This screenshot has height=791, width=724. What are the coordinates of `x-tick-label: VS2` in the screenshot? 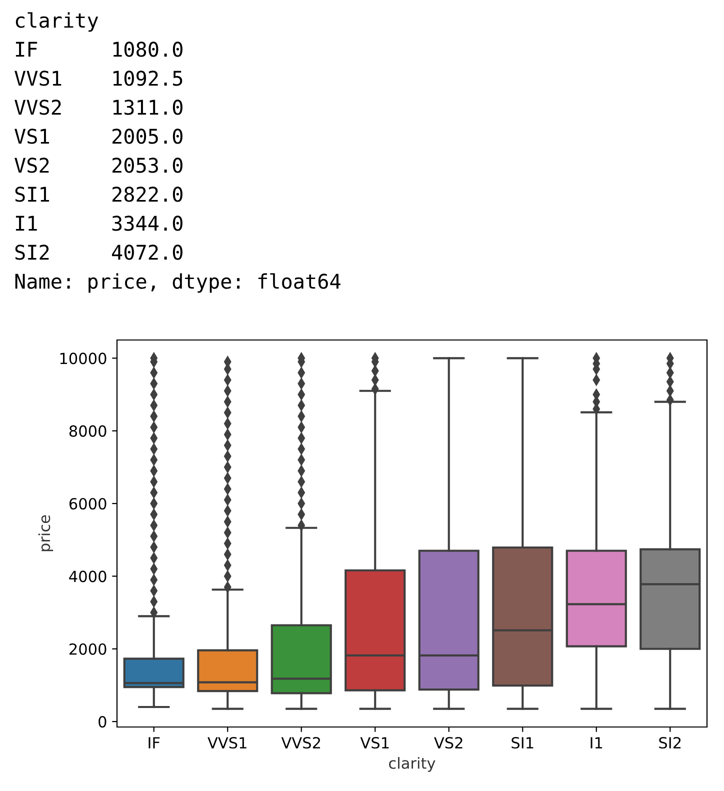 It's located at (448, 742).